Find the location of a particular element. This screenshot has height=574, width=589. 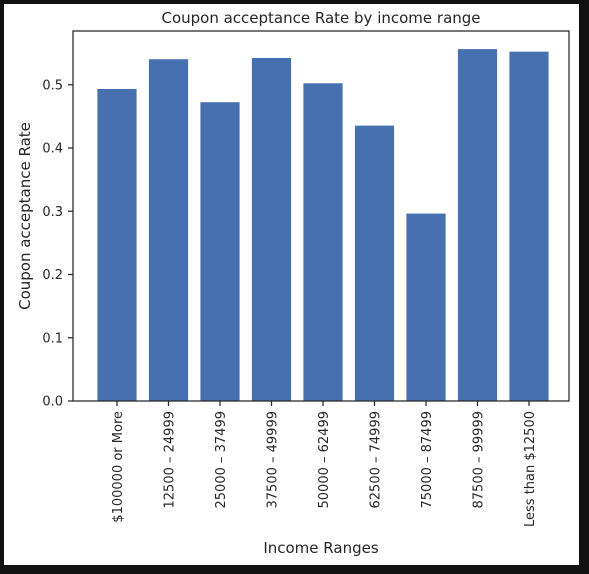

y-tick-label: 0.3 is located at coordinates (52, 212).